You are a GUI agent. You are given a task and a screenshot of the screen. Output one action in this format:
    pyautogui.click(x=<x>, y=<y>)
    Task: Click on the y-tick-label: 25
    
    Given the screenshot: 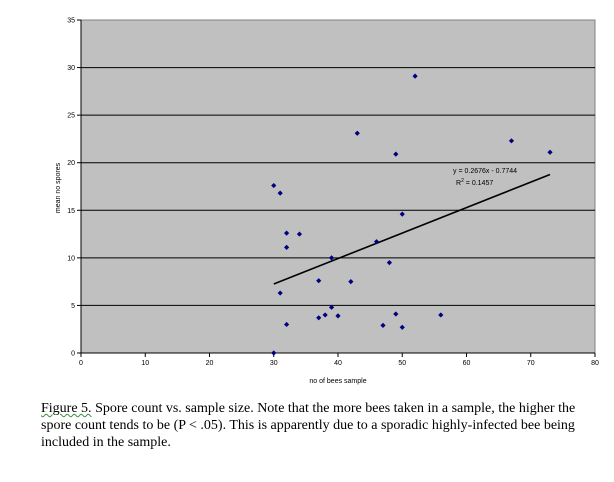 What is the action you would take?
    pyautogui.click(x=71, y=116)
    